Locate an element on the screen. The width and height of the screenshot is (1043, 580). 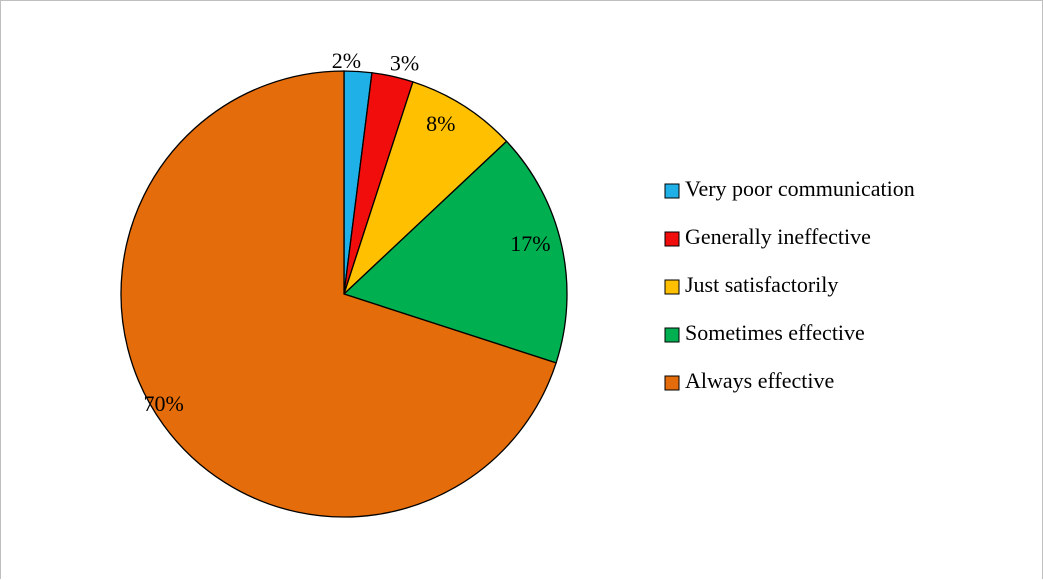
pie-slice-sometimes-effective is located at coordinates (455, 252).